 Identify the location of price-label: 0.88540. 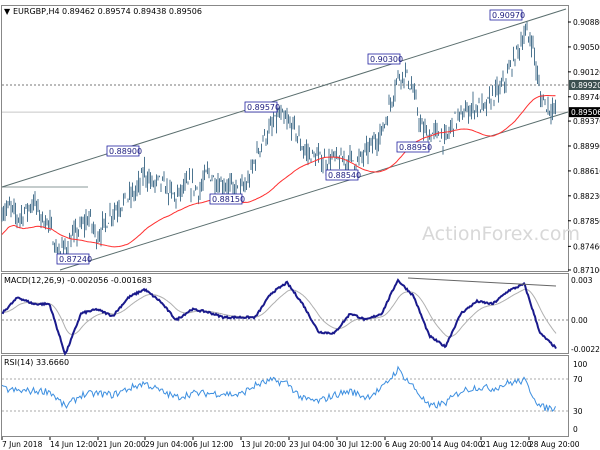
(344, 175).